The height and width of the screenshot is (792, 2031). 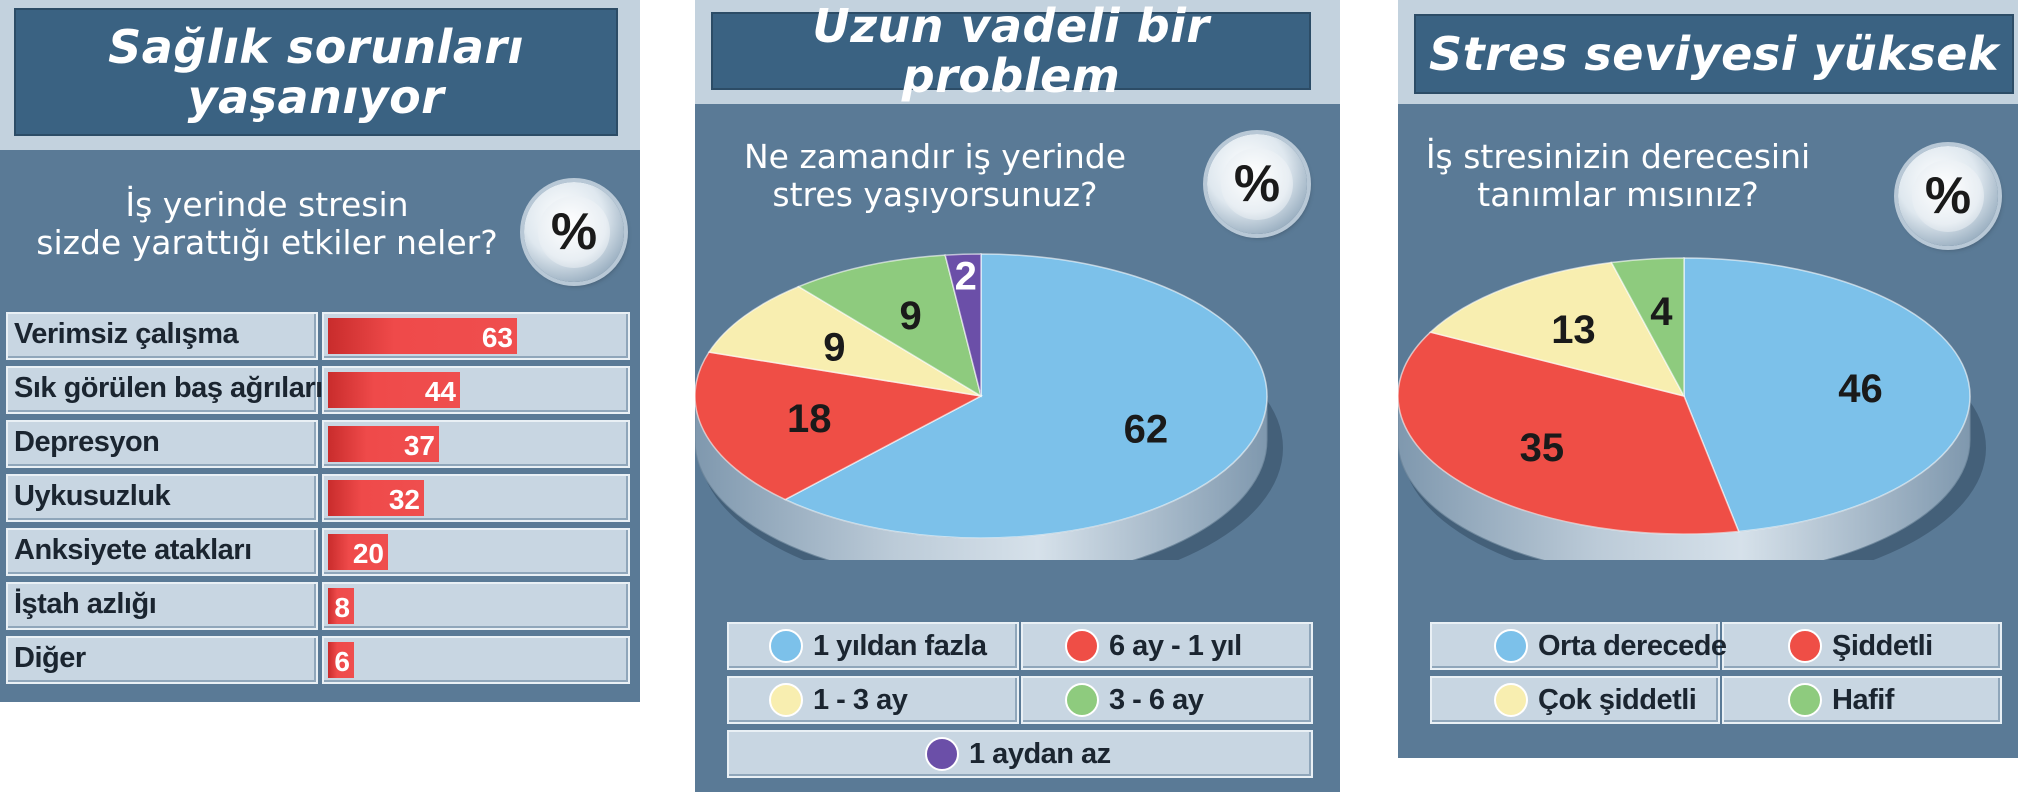 What do you see at coordinates (1618, 156) in the screenshot?
I see `question-line-1: İş stresinizin derecesini` at bounding box center [1618, 156].